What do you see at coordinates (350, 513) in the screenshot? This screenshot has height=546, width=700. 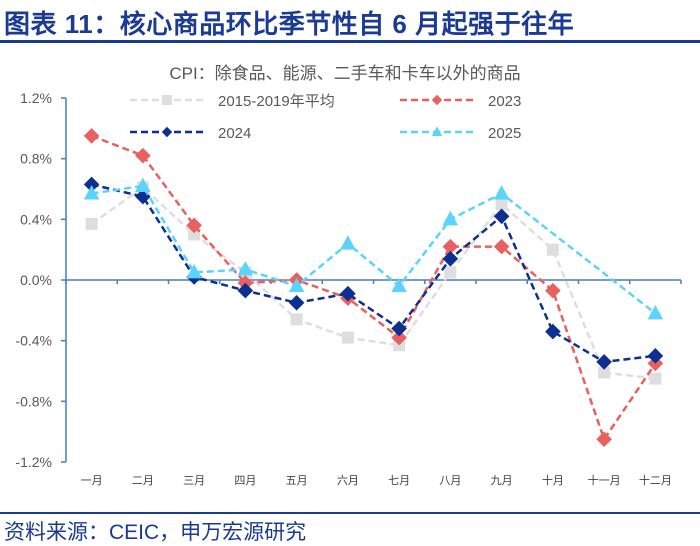 I see `source-divider` at bounding box center [350, 513].